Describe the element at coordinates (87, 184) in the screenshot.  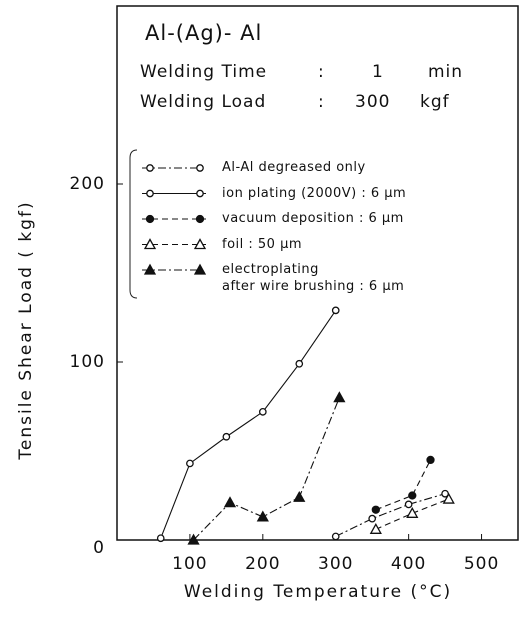
I see `y-tick-label: 200` at that location.